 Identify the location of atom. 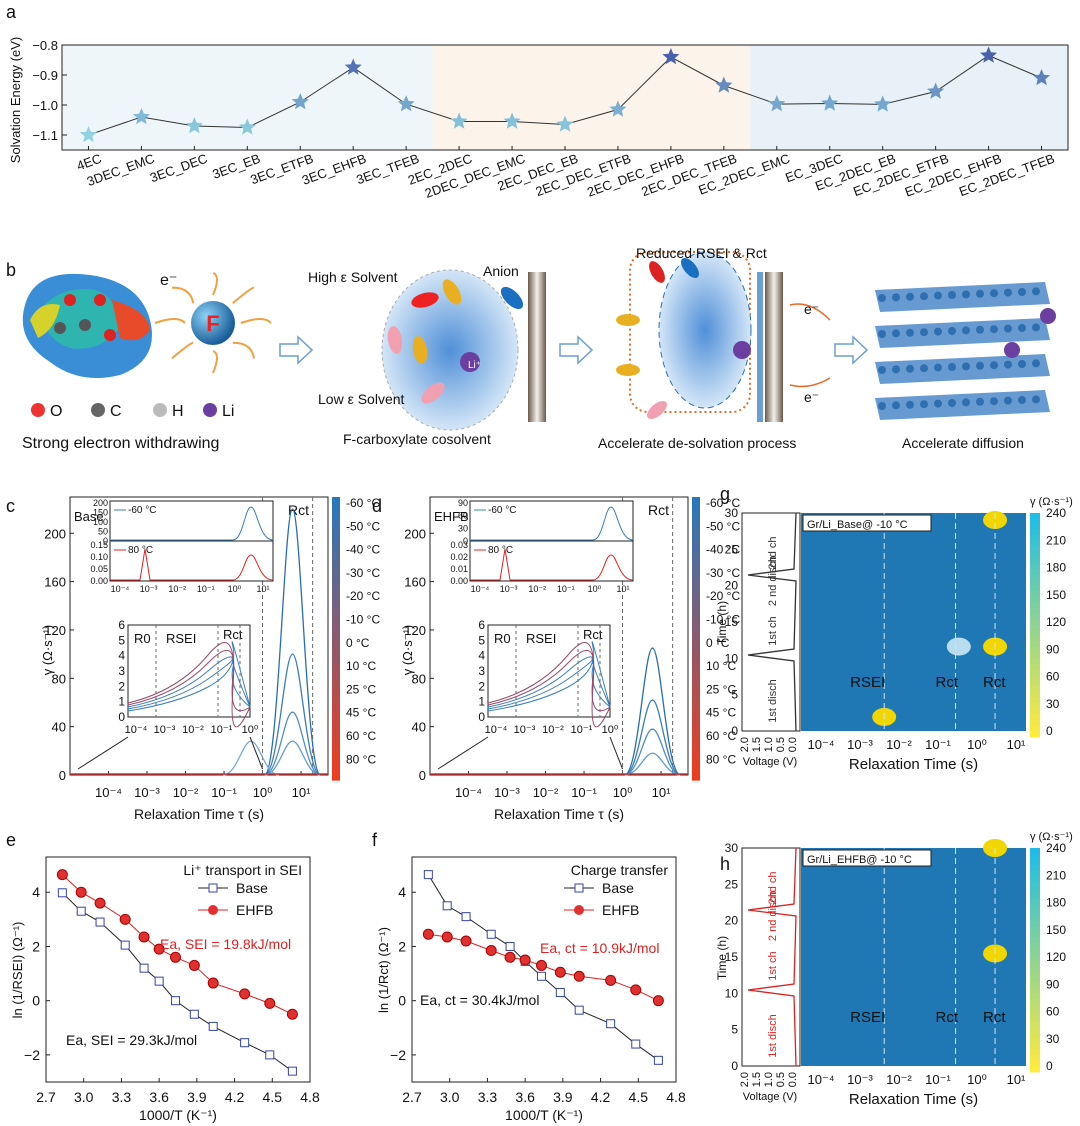
(85, 325).